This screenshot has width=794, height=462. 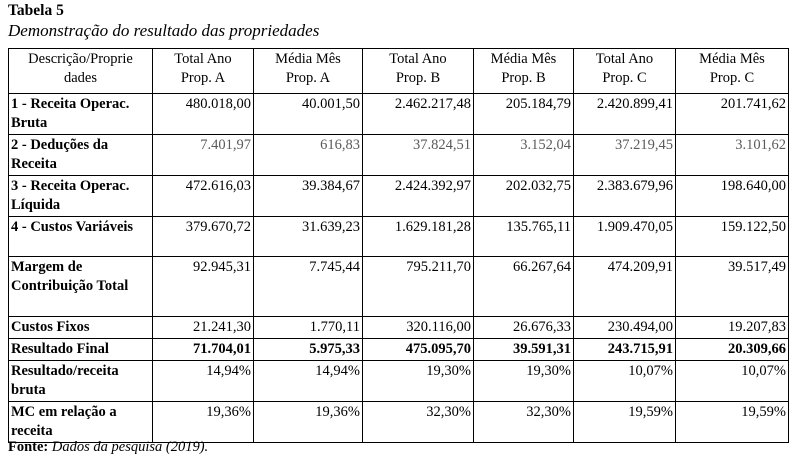 What do you see at coordinates (80, 236) in the screenshot?
I see `cell-row-label: 4 - Custos Variáveis` at bounding box center [80, 236].